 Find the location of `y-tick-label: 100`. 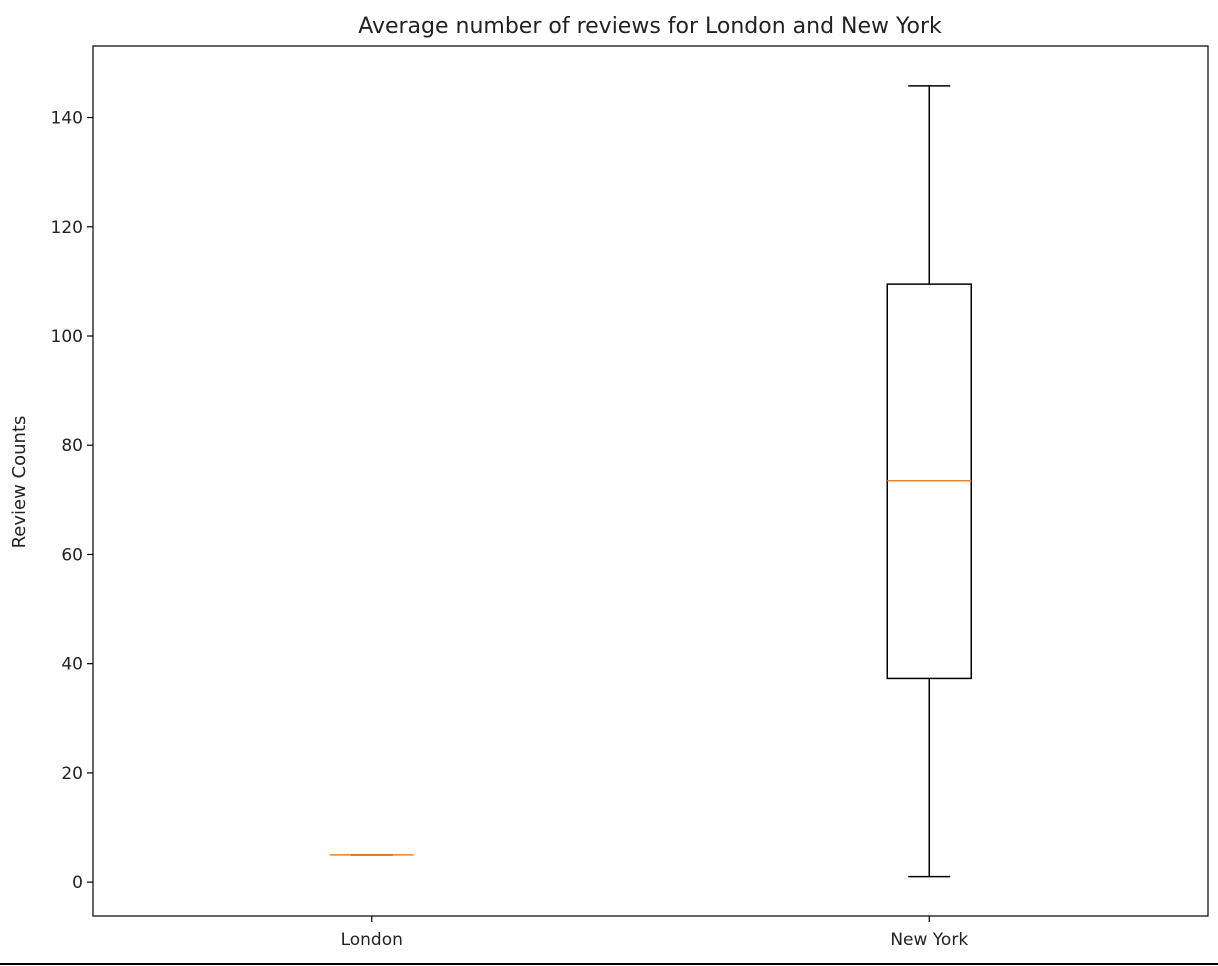

y-tick-label: 100 is located at coordinates (67, 337).